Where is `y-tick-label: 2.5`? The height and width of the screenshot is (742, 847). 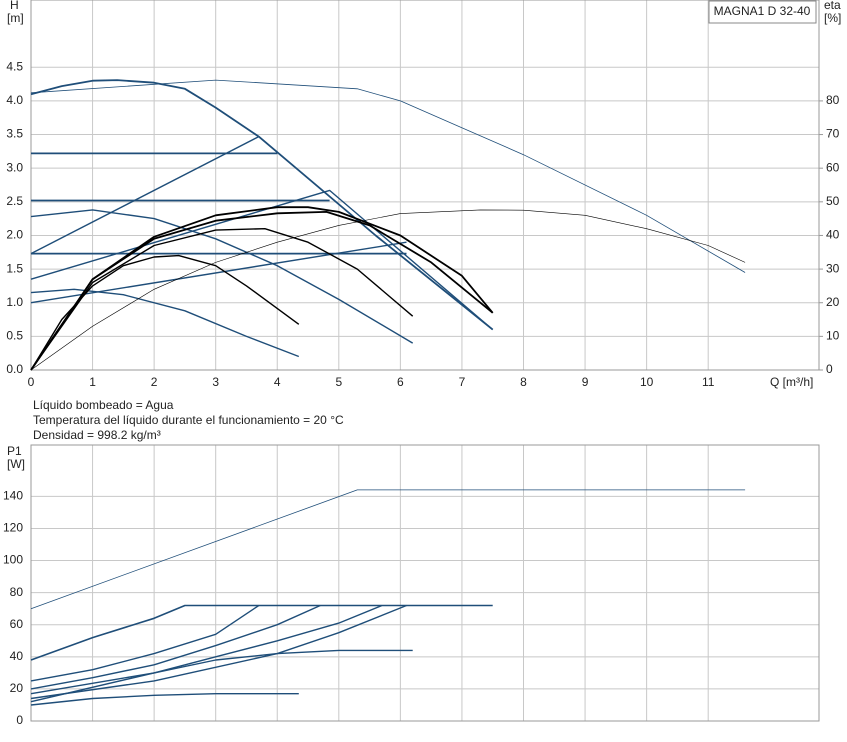
y-tick-label: 2.5 is located at coordinates (14, 201).